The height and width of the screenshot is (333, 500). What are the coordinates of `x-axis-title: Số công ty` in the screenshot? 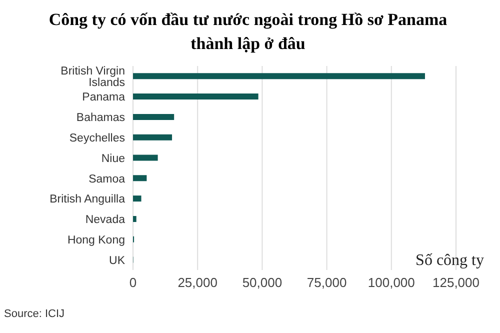 It's located at (450, 261).